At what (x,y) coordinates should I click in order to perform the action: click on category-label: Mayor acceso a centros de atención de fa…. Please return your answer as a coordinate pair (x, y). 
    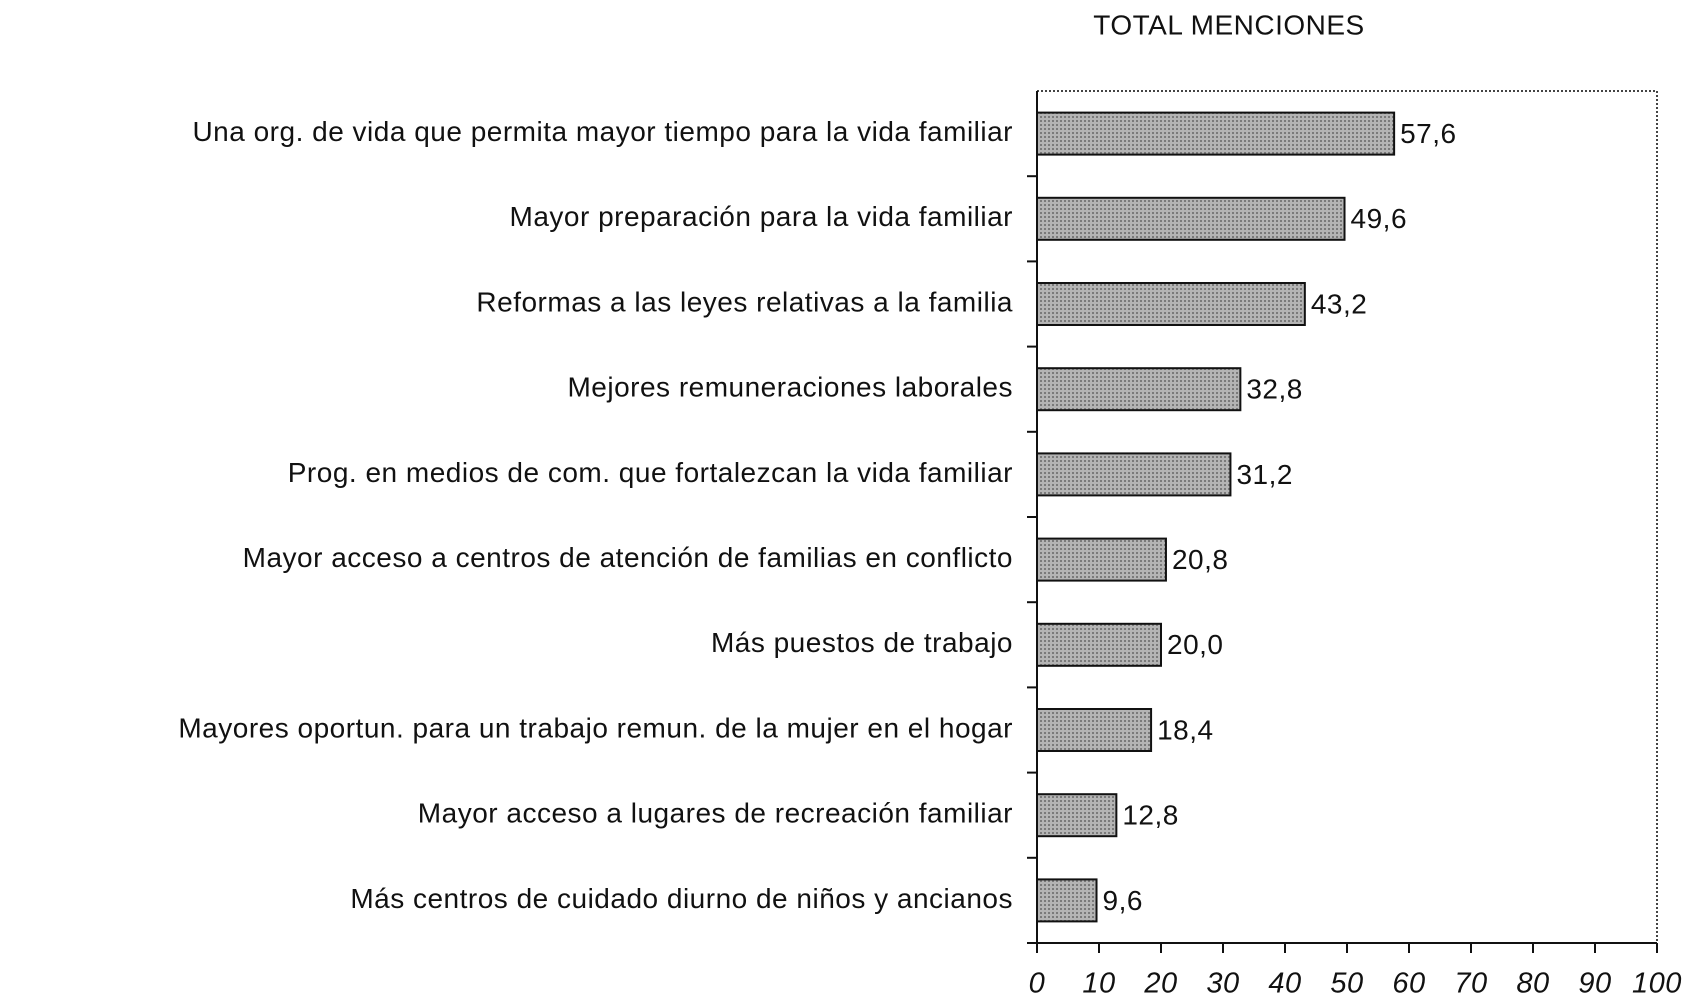
    Looking at the image, I should click on (628, 557).